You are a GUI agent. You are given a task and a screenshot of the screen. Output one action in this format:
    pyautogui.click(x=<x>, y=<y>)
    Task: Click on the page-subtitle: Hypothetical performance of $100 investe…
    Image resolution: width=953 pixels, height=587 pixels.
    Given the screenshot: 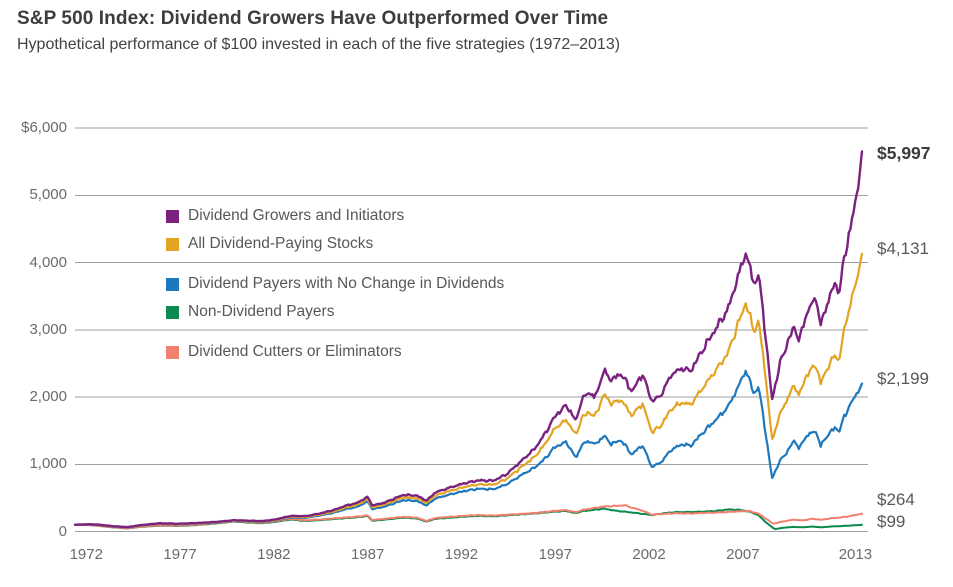 What is the action you would take?
    pyautogui.click(x=319, y=44)
    